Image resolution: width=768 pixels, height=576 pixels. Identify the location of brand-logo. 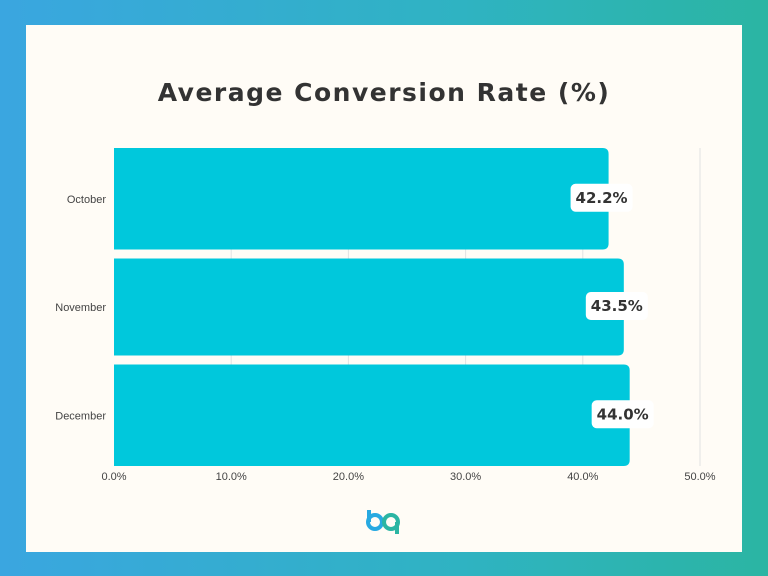
(383, 522).